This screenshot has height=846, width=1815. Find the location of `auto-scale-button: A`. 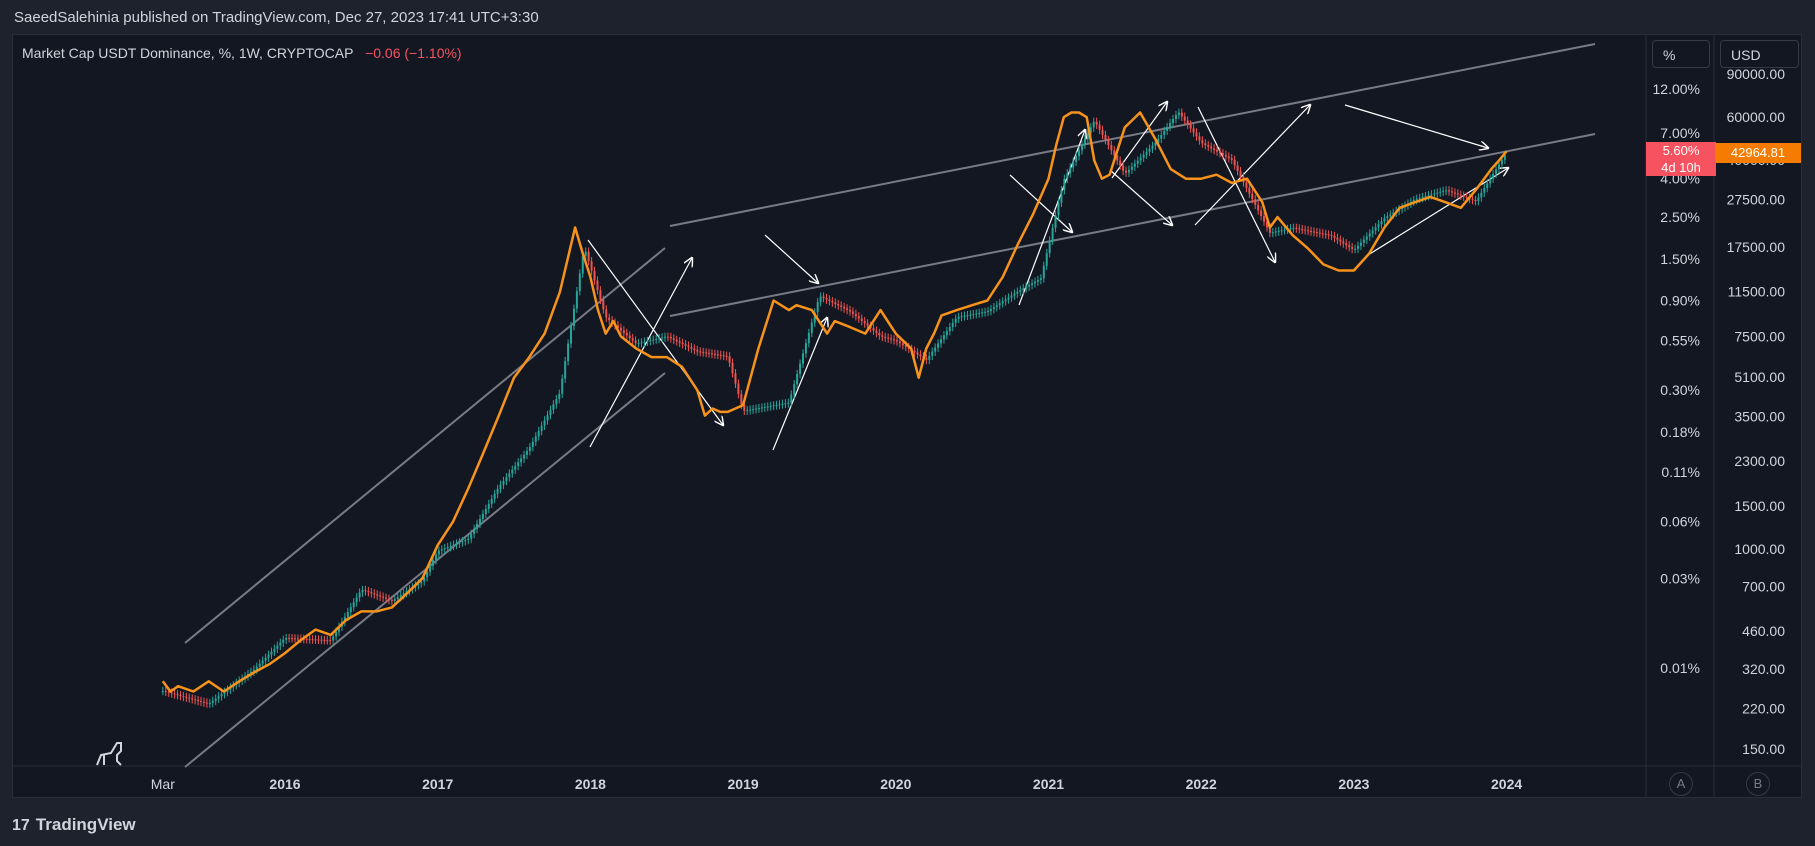

auto-scale-button: A is located at coordinates (1681, 784).